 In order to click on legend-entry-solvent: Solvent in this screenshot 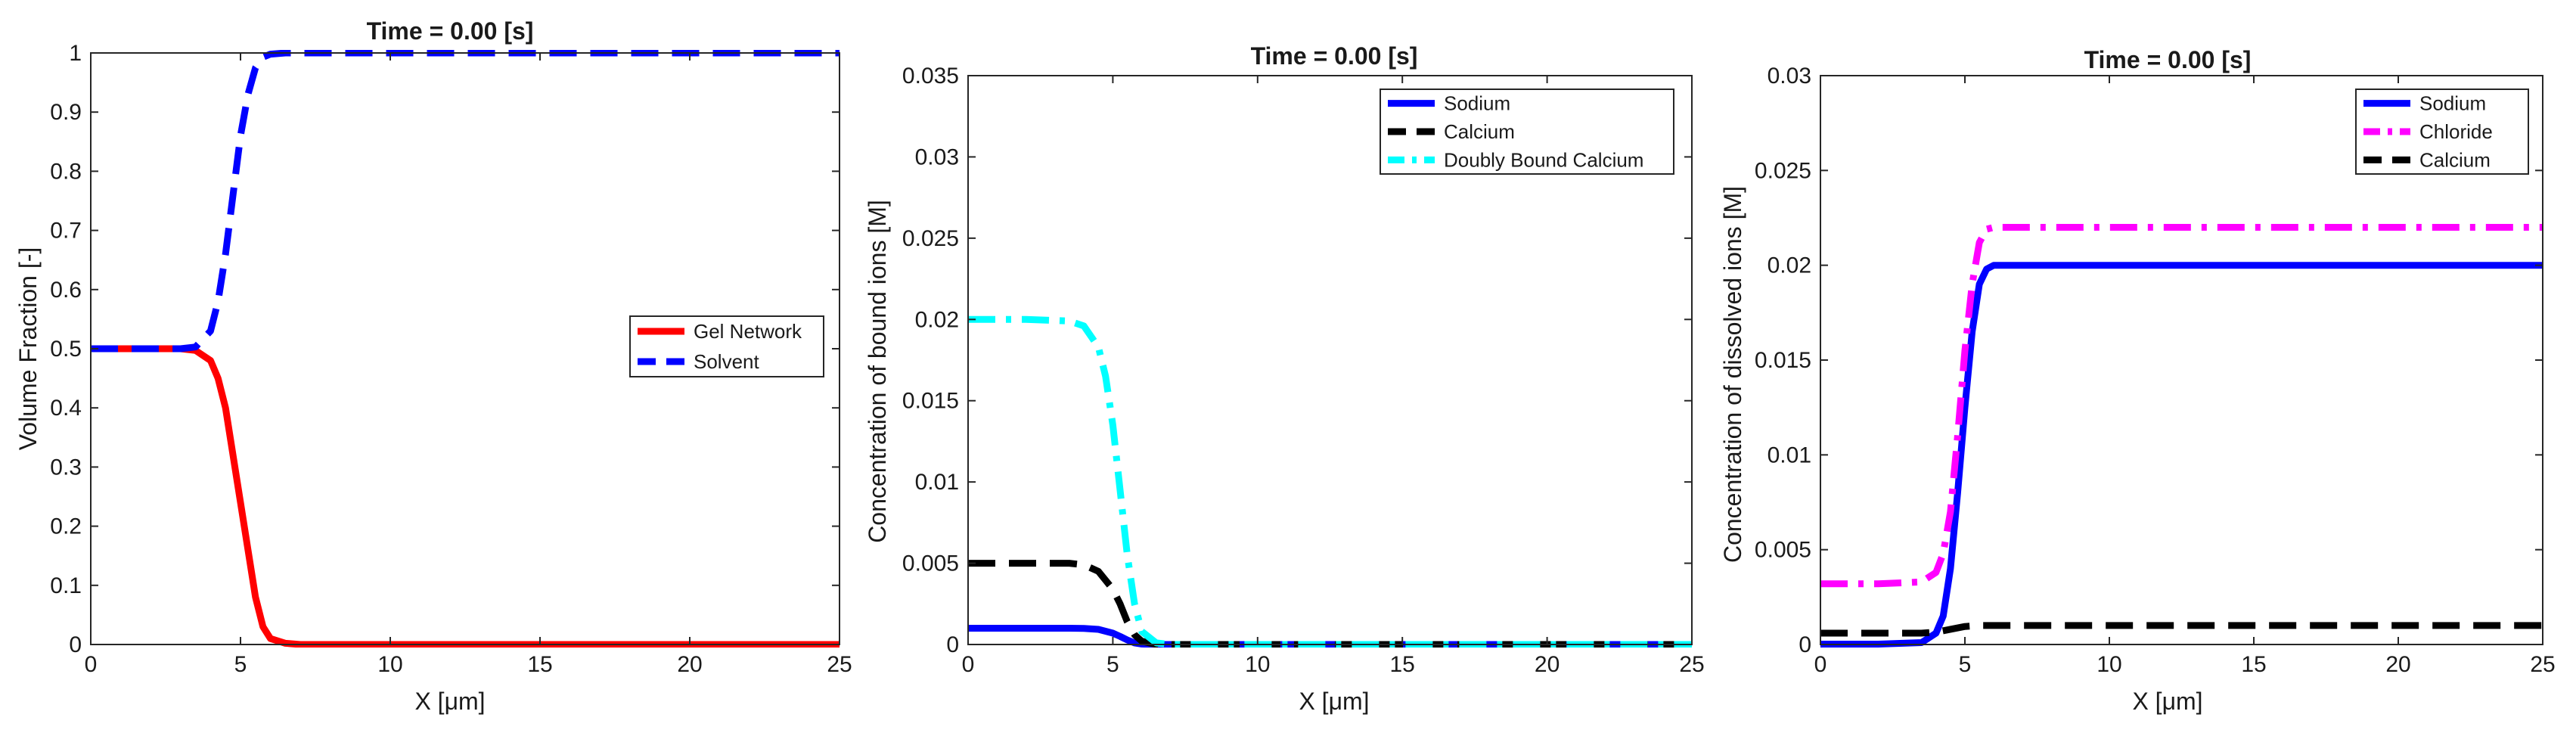, I will do `click(726, 361)`.